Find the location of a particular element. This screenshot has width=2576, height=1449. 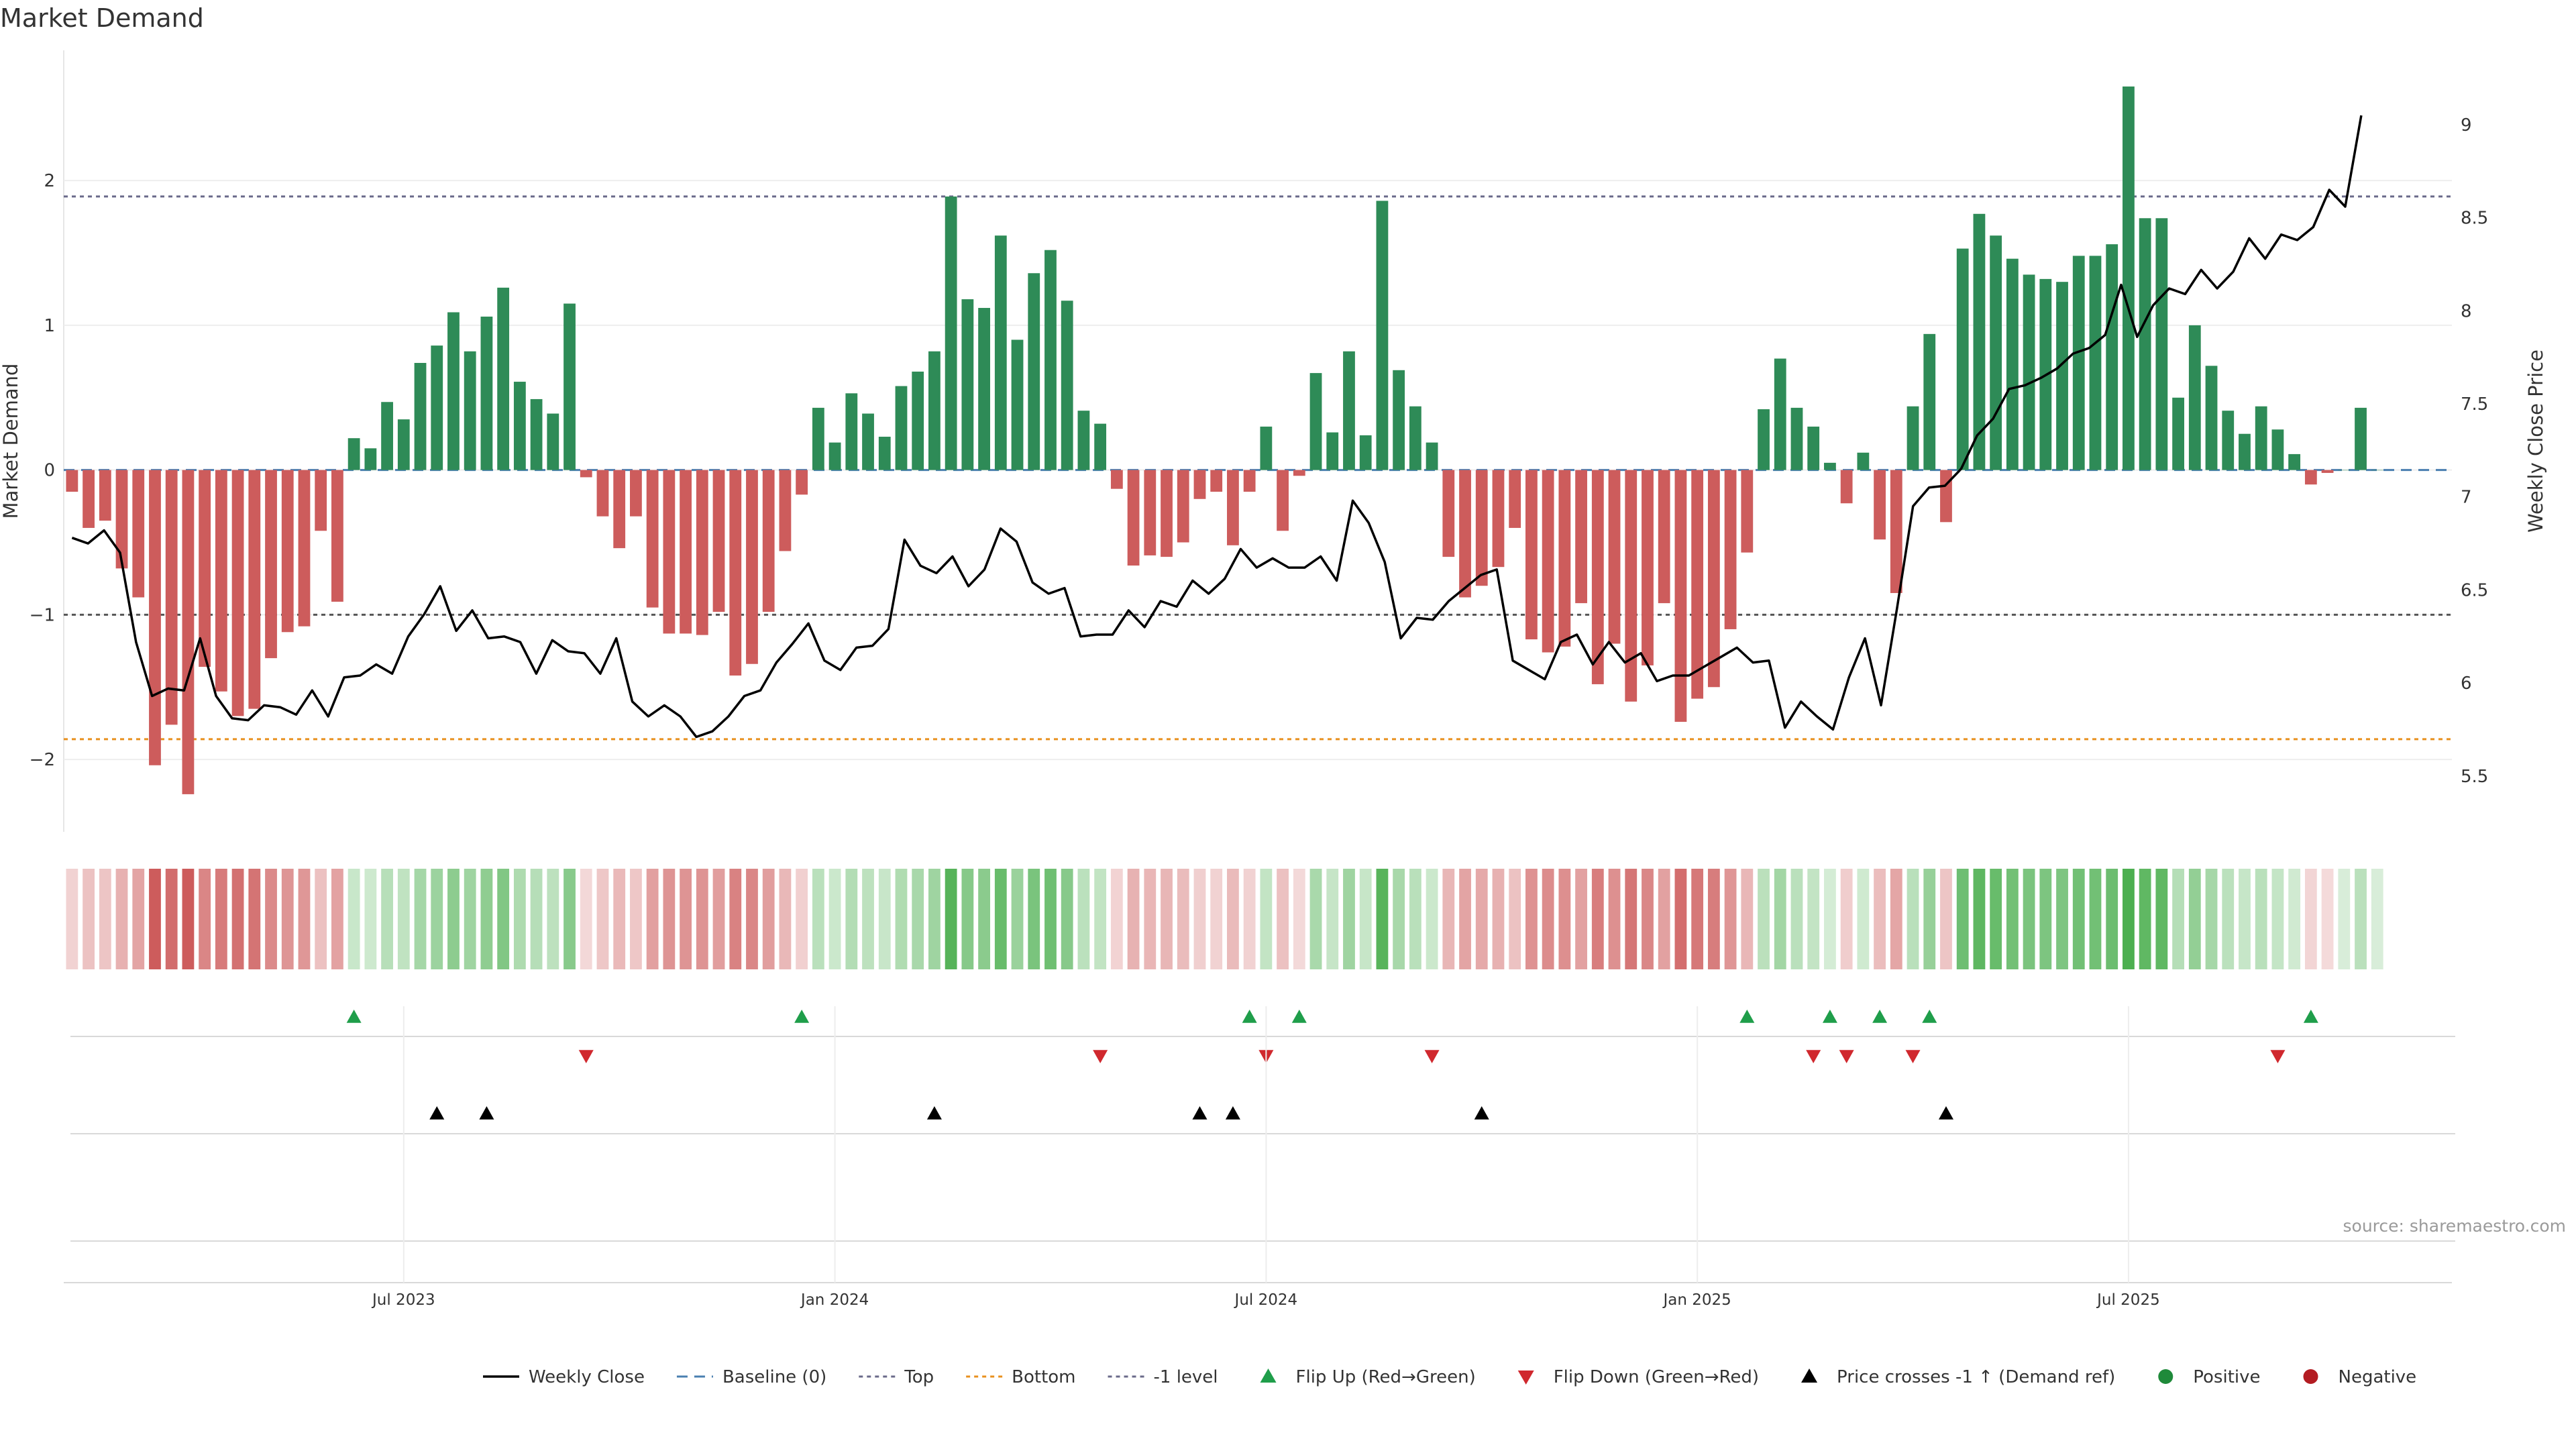

flip-down-marker is located at coordinates (2278, 1056).